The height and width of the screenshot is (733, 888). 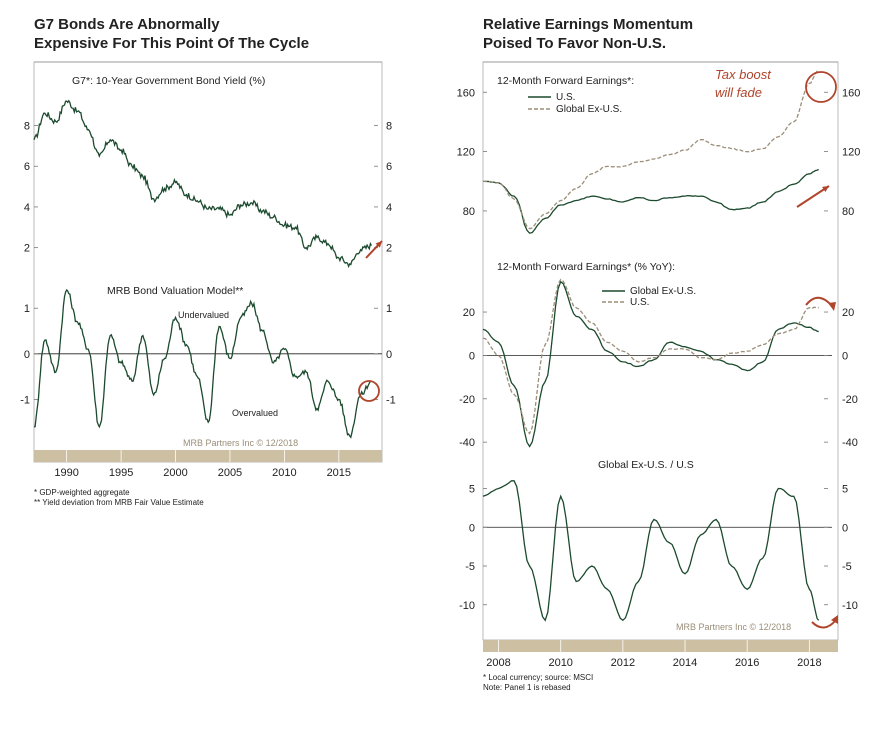 What do you see at coordinates (845, 490) in the screenshot?
I see `y-tick-label-right: 5` at bounding box center [845, 490].